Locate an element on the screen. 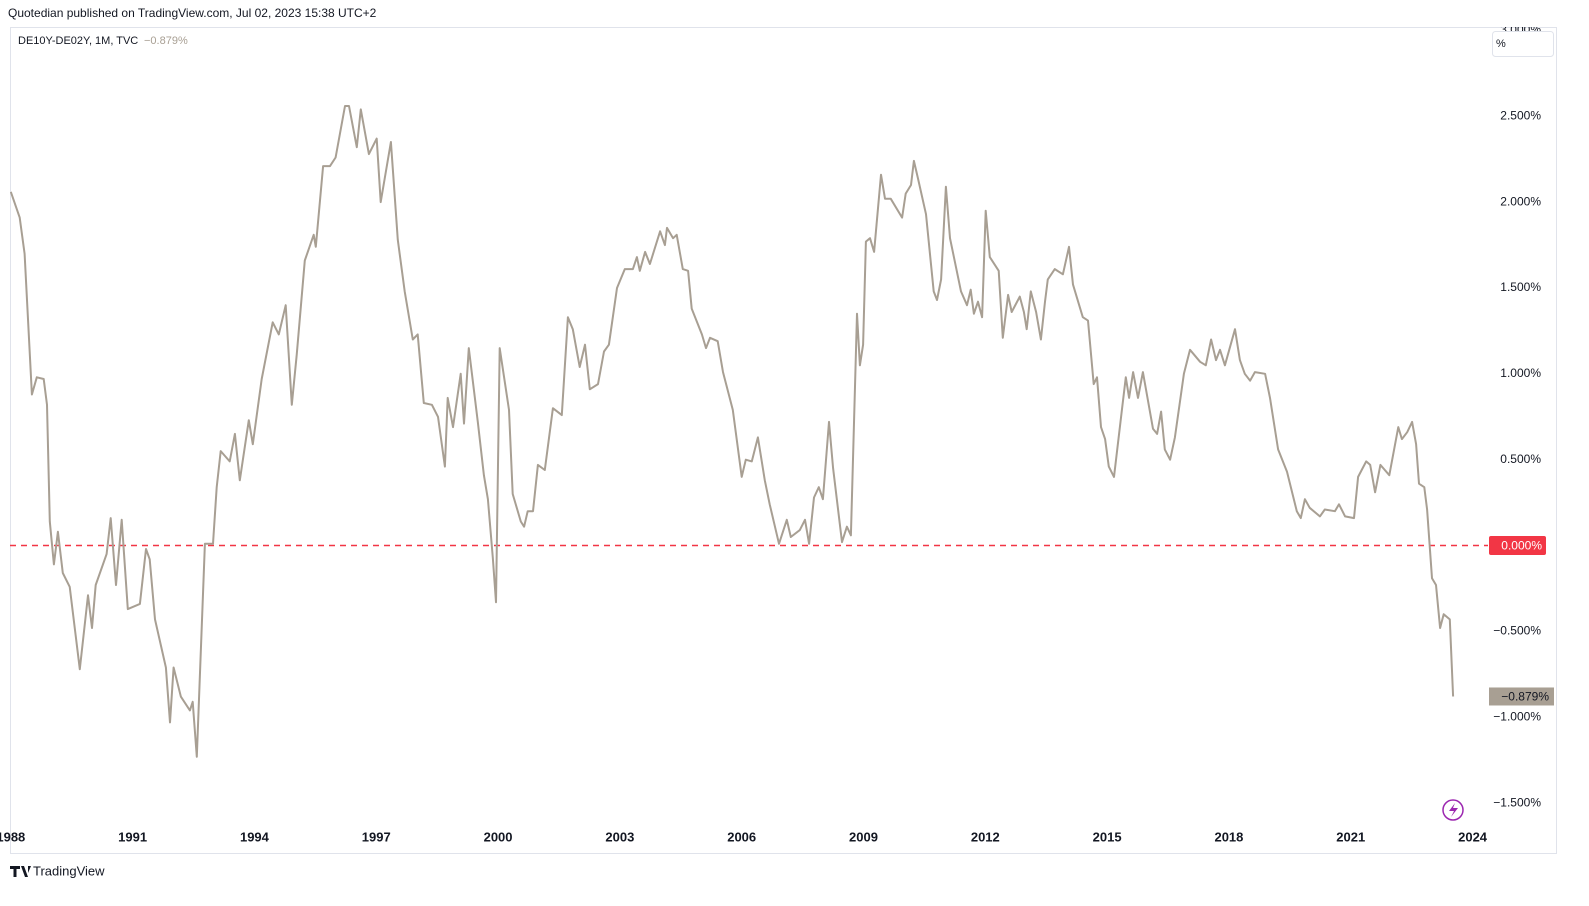 The width and height of the screenshot is (1589, 906). x-tick-label: 1988 is located at coordinates (12, 836).